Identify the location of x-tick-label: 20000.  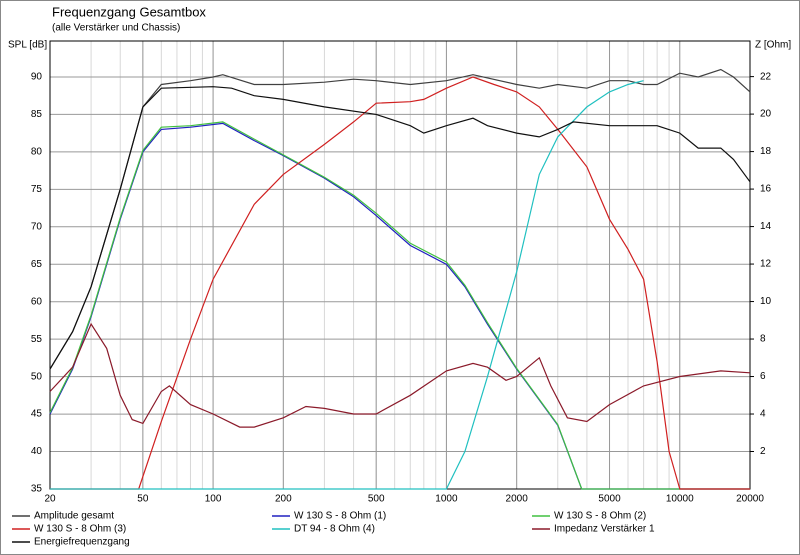
(750, 499).